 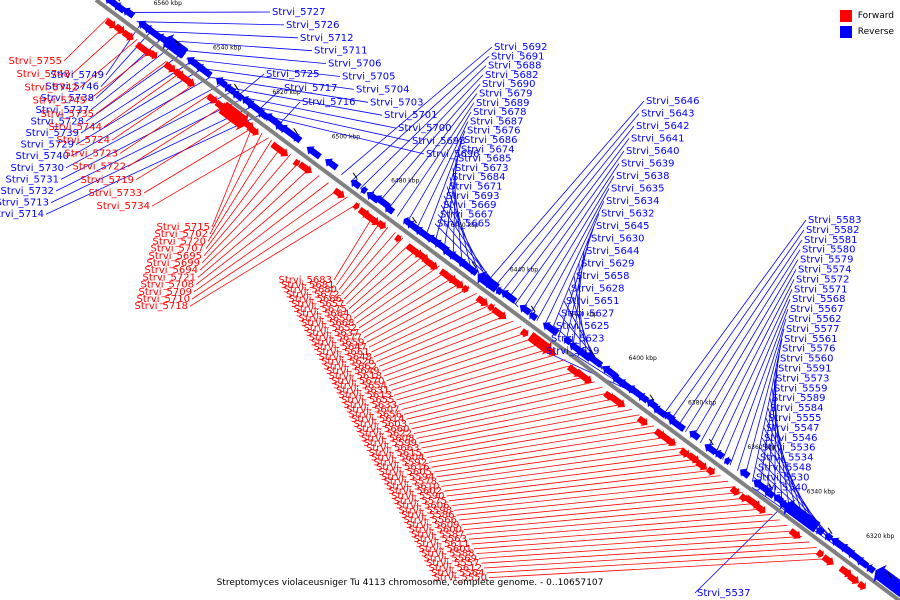 What do you see at coordinates (91, 153) in the screenshot?
I see `forward-gene-label: Strvi_5723` at bounding box center [91, 153].